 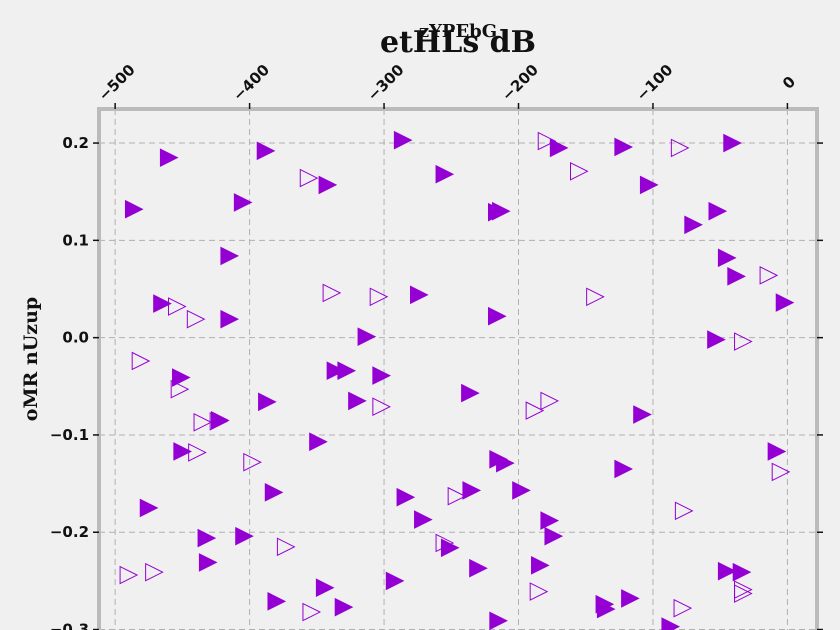 What do you see at coordinates (75, 338) in the screenshot?
I see `y-tick-label: 0.0` at bounding box center [75, 338].